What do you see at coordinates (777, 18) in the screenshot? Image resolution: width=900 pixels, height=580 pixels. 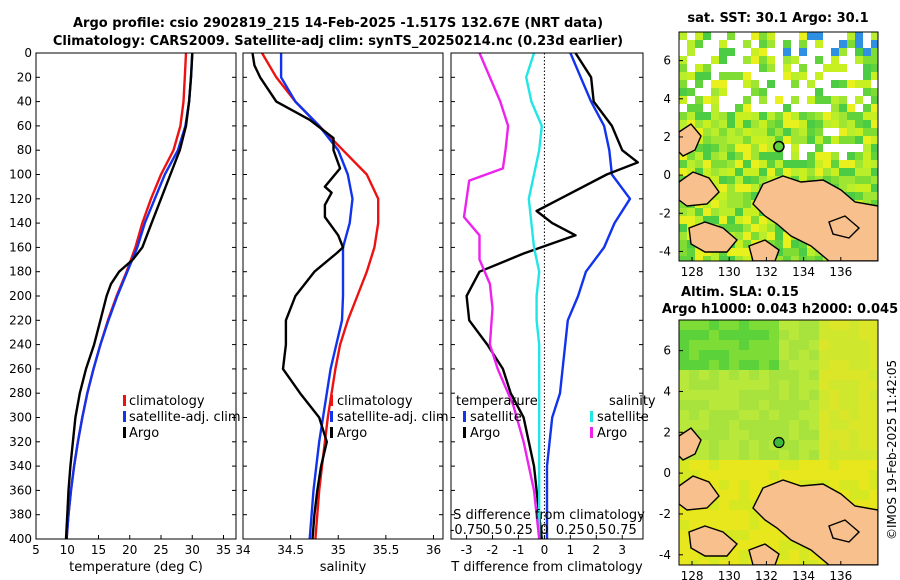 I see `sst-map-title: sat. SST: 30.1 Argo: 30.1` at bounding box center [777, 18].